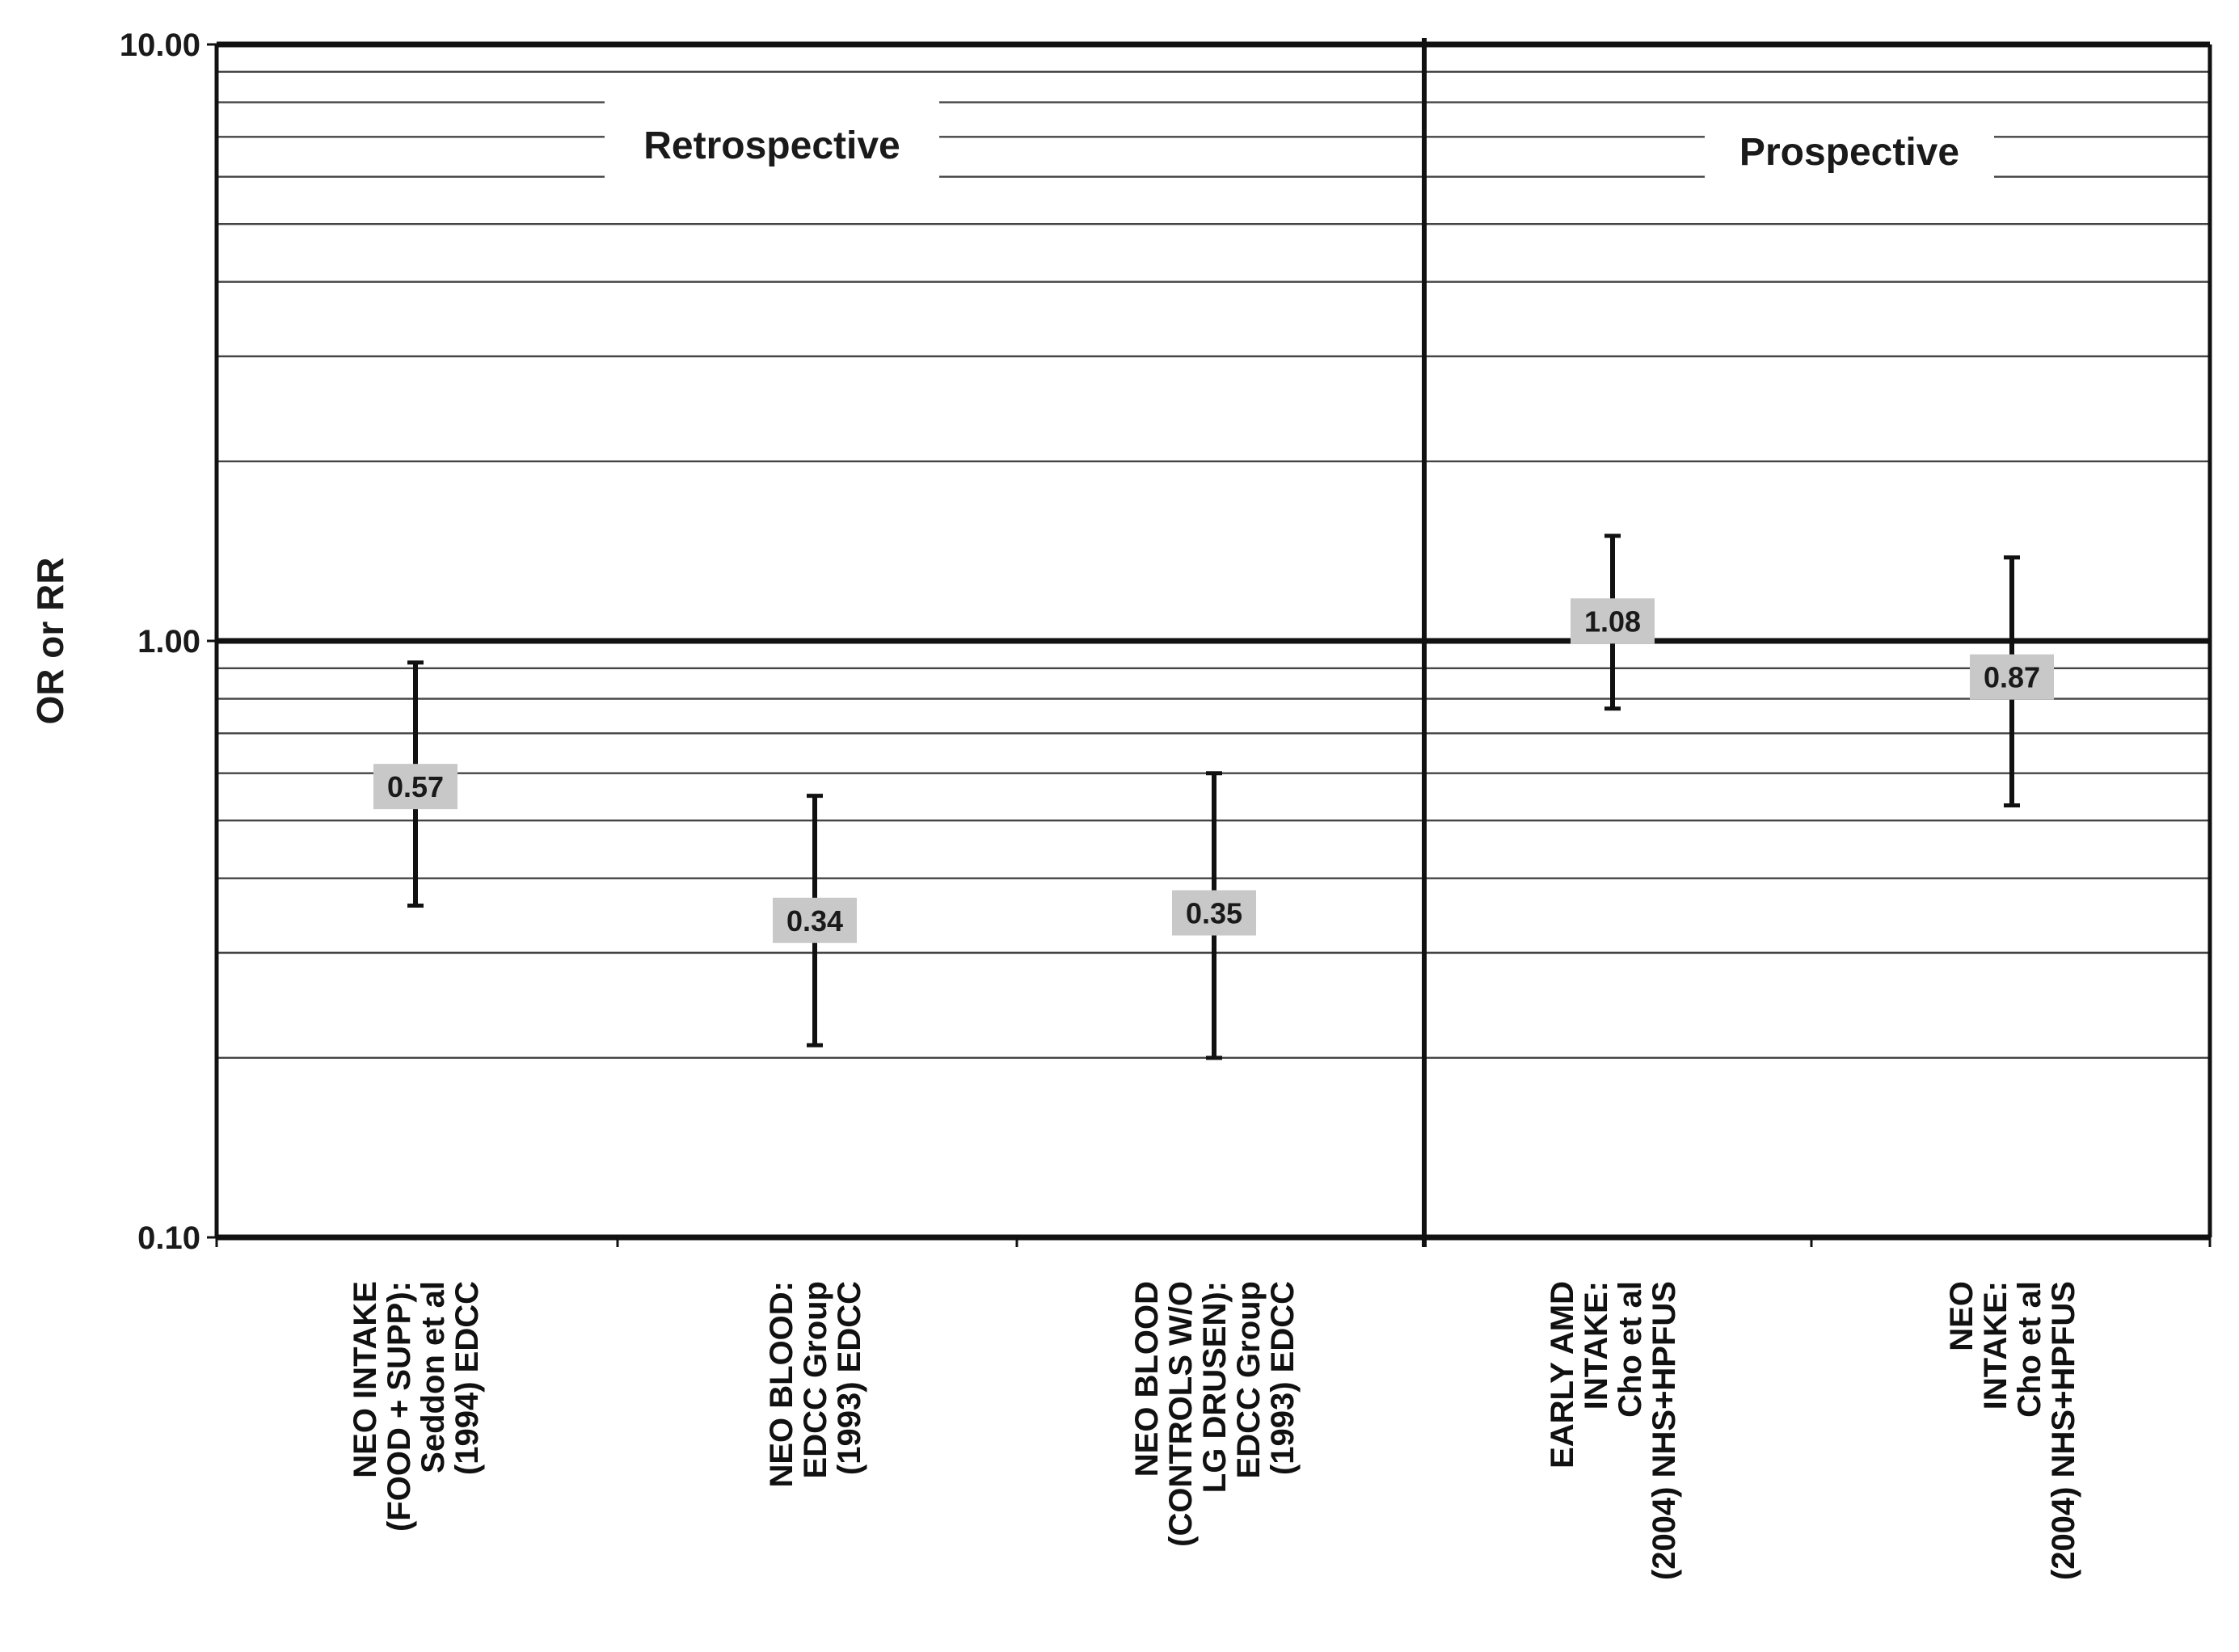  I want to click on value-label: 0.34, so click(814, 921).